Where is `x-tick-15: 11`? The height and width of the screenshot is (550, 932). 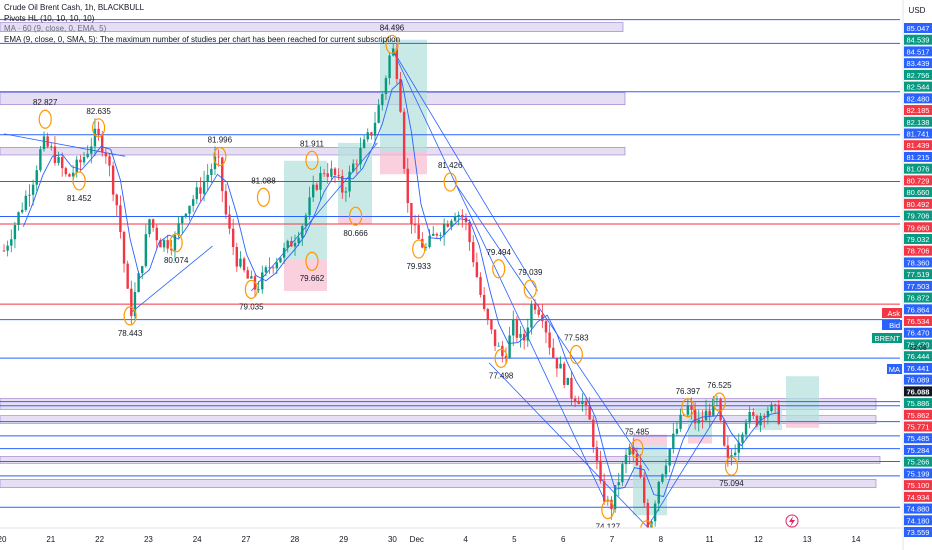
x-tick-15: 11 is located at coordinates (709, 539).